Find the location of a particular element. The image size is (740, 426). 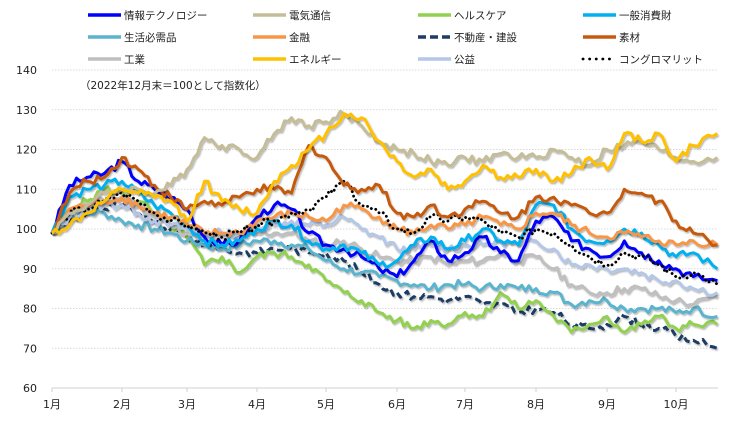

x-tick-label: 9月 is located at coordinates (607, 404).